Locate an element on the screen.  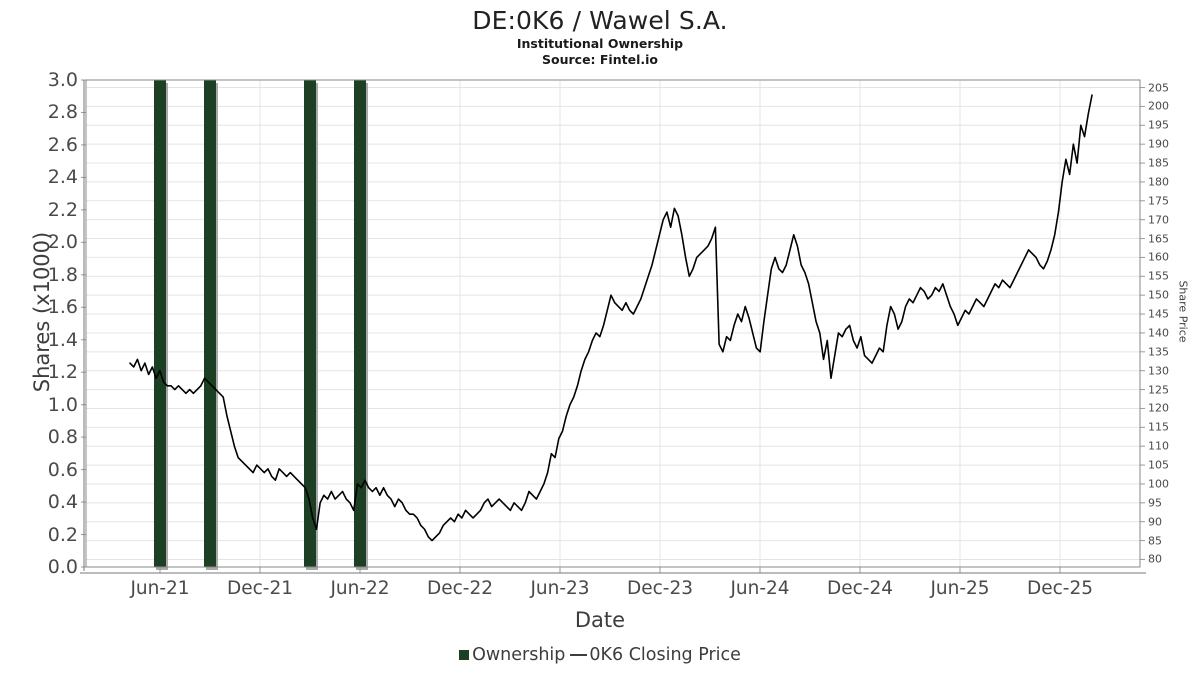
y-axis-right-tick-label: 200 is located at coordinates (1158, 106).